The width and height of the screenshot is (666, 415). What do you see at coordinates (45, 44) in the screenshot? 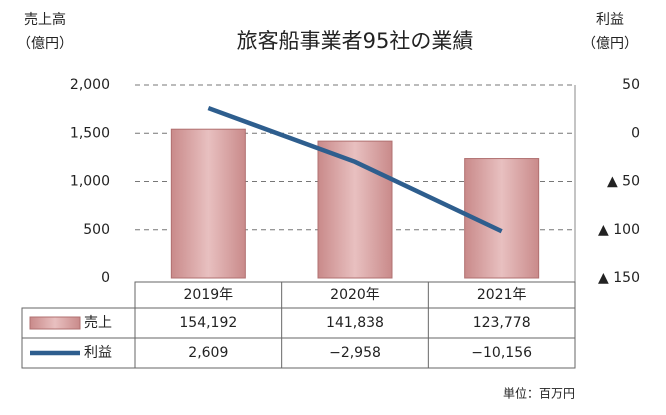
I see `y-axis-label: （億円）` at bounding box center [45, 44].